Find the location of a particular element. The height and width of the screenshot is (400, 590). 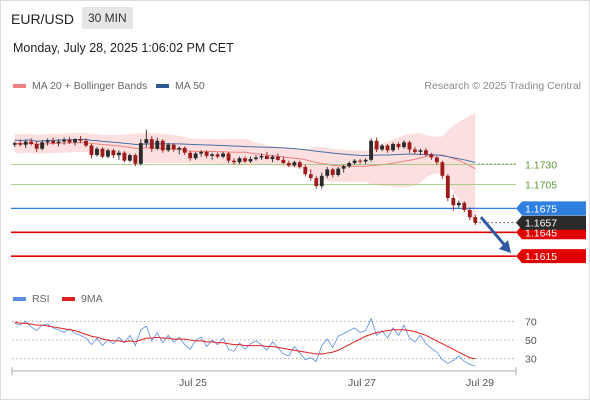

x-tick-label: Jul 25 is located at coordinates (193, 383).